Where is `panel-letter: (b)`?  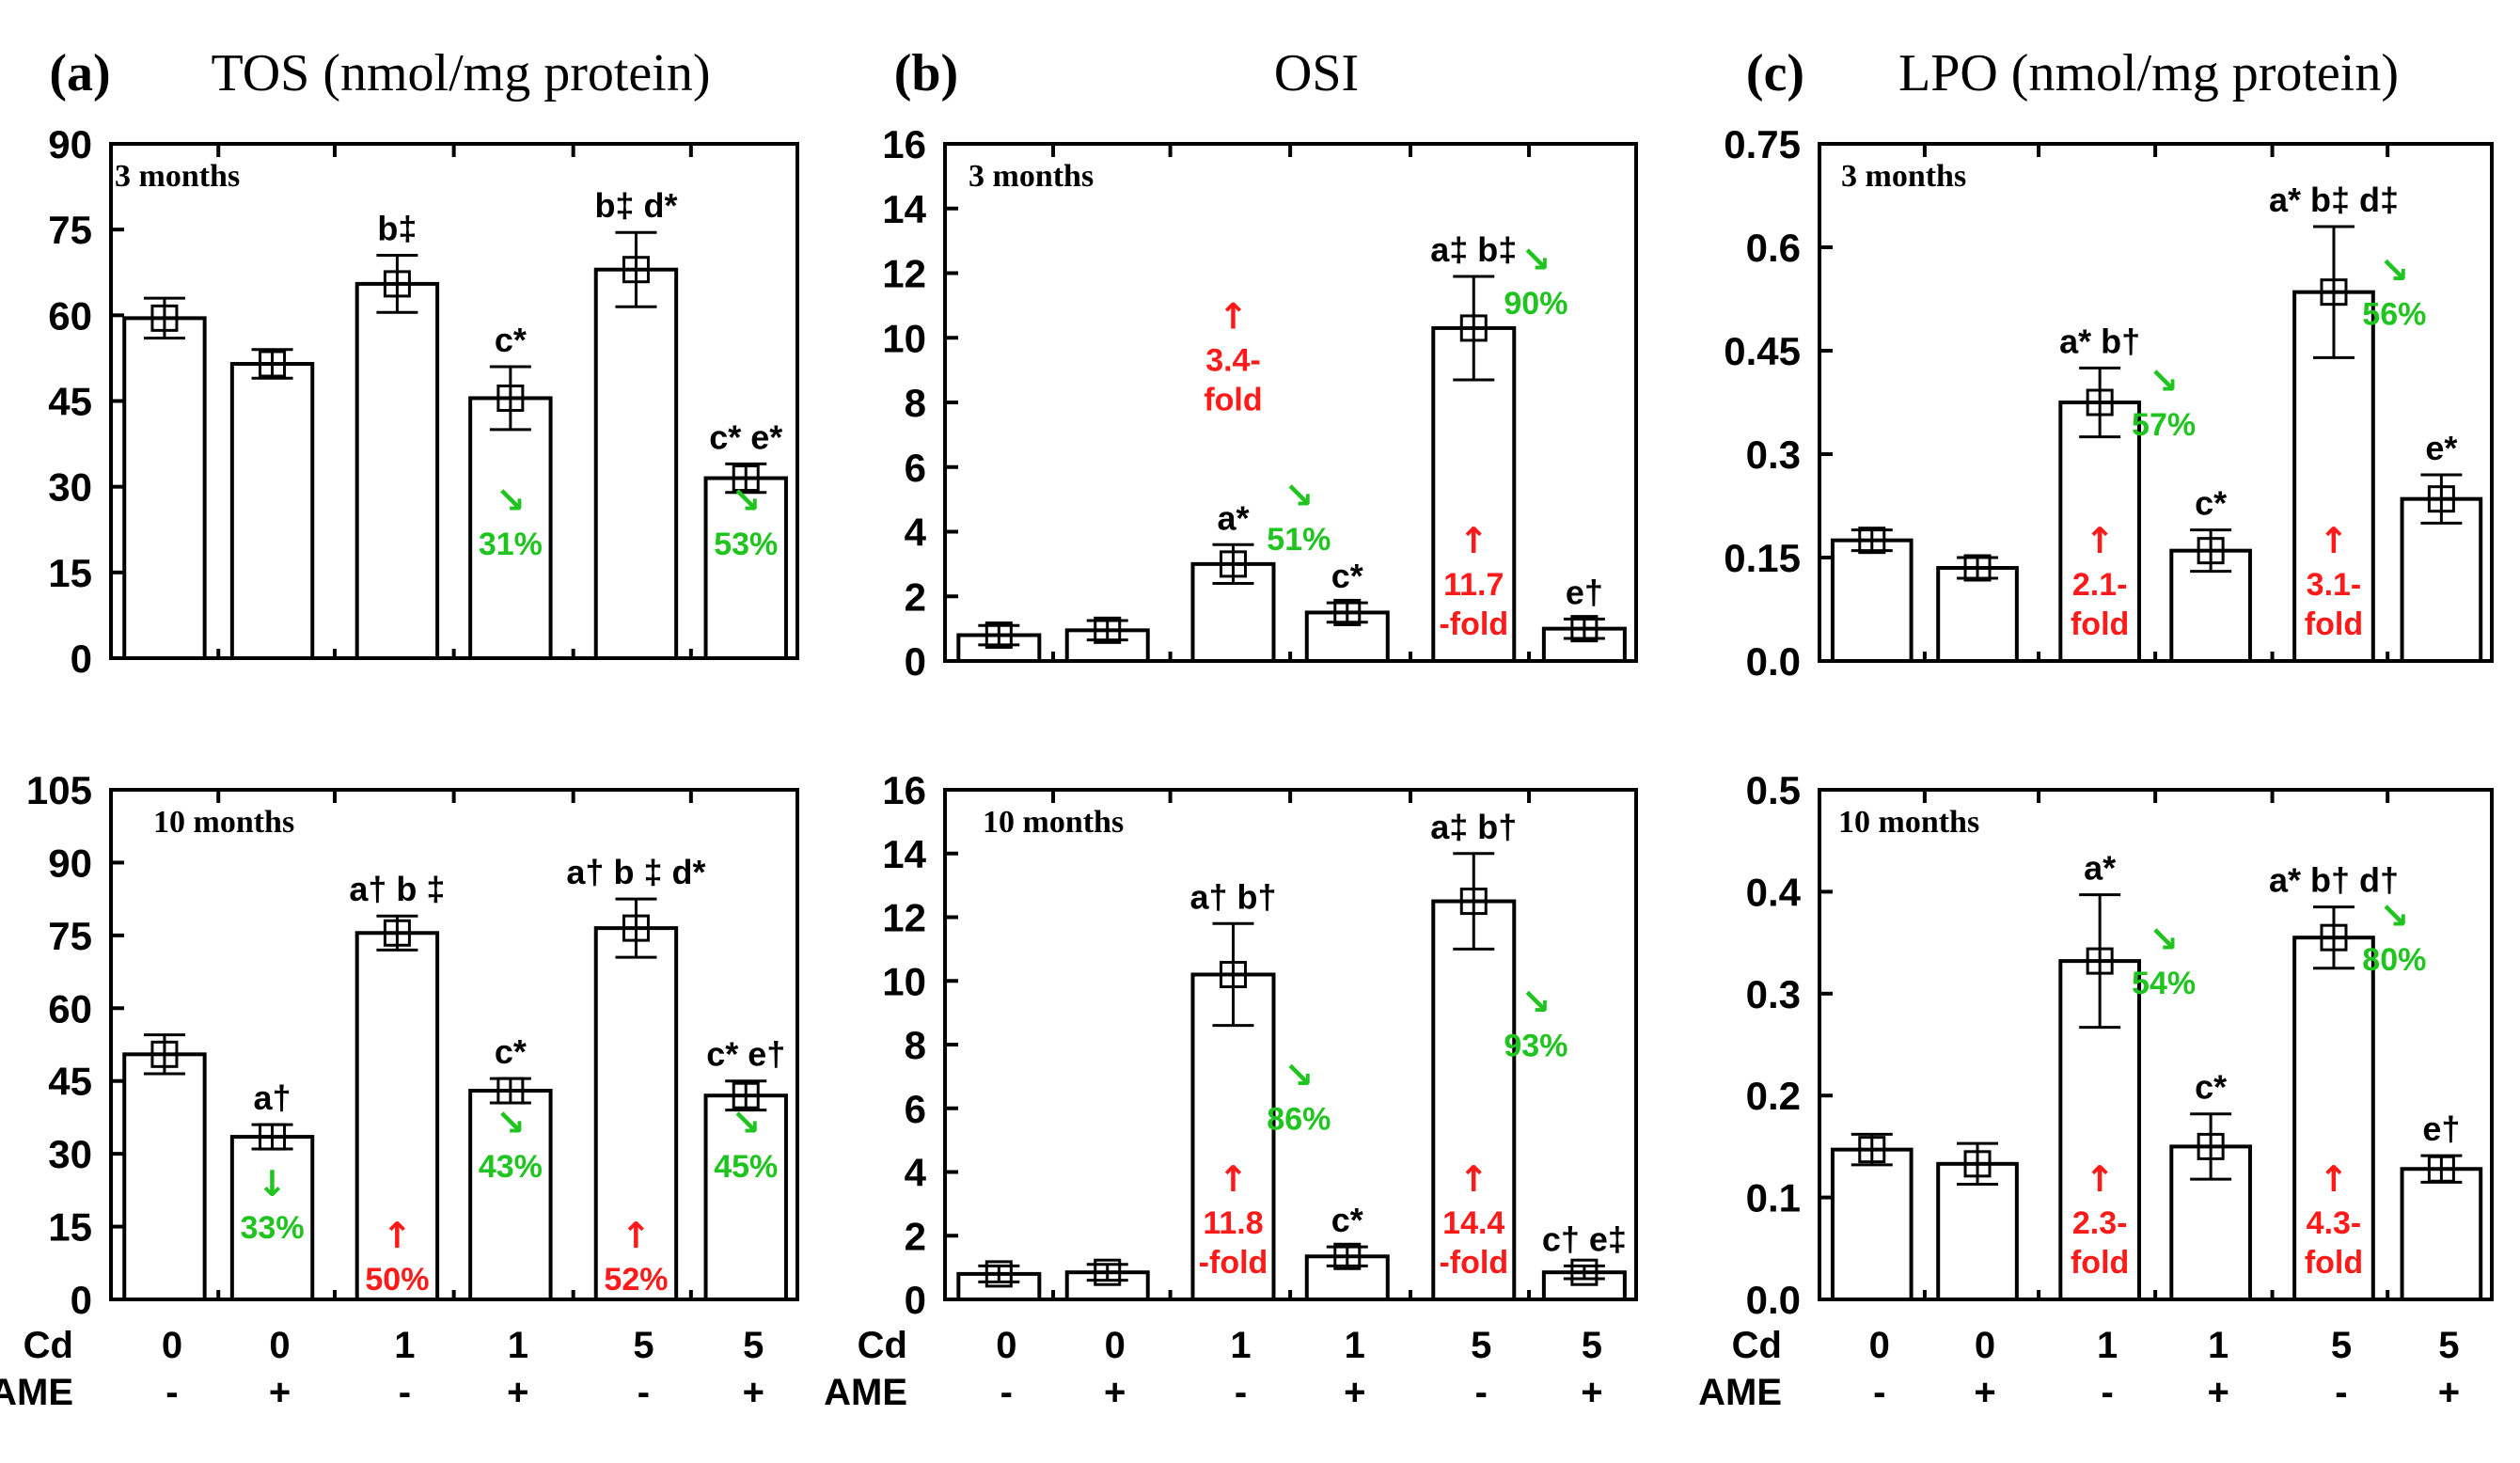 panel-letter: (b) is located at coordinates (926, 73).